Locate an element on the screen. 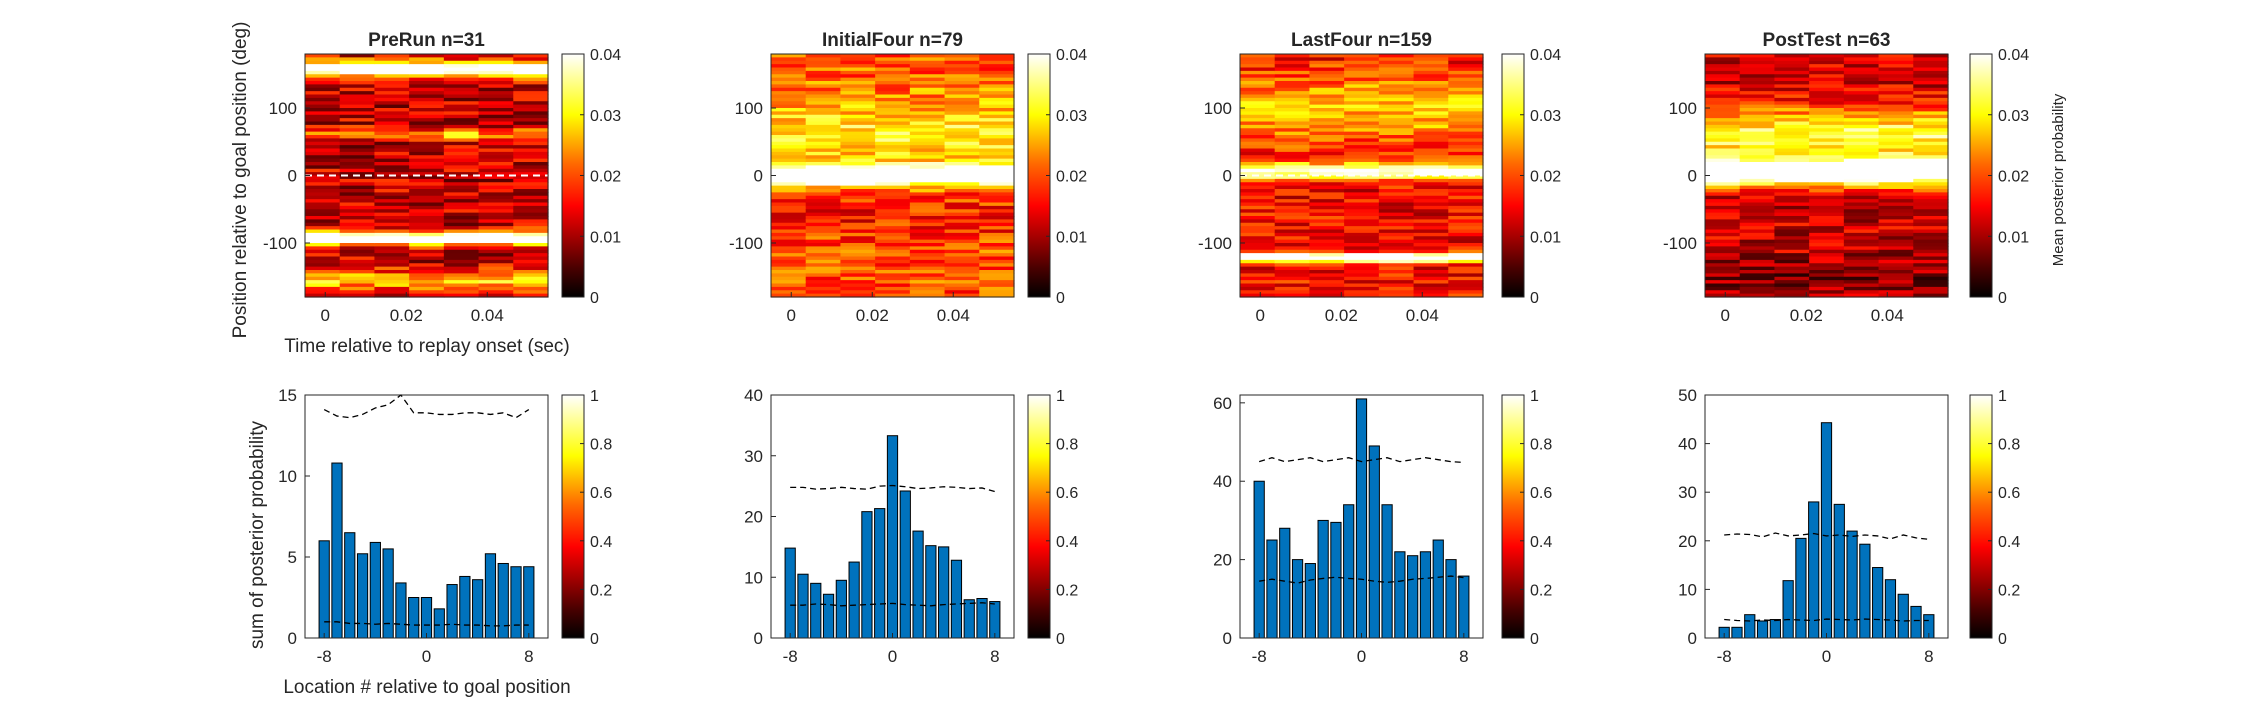 The width and height of the screenshot is (2256, 716). bottom-x-axis-label: Location # relative to goal position is located at coordinates (426, 687).